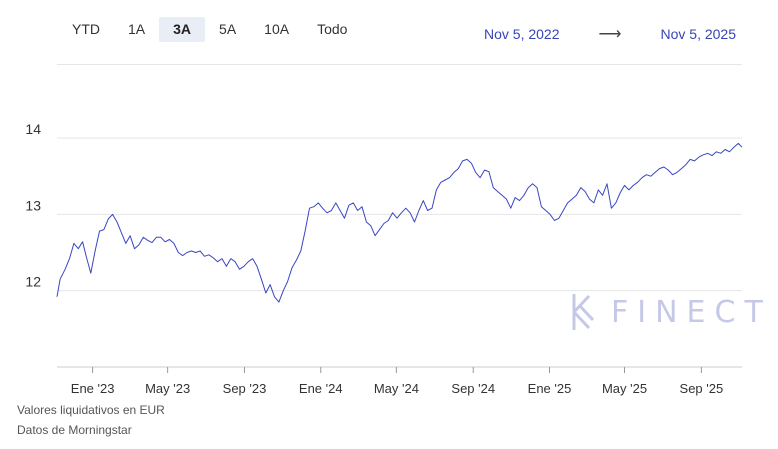 This screenshot has width=778, height=449. I want to click on x-tick-label: Sep '23, so click(245, 388).